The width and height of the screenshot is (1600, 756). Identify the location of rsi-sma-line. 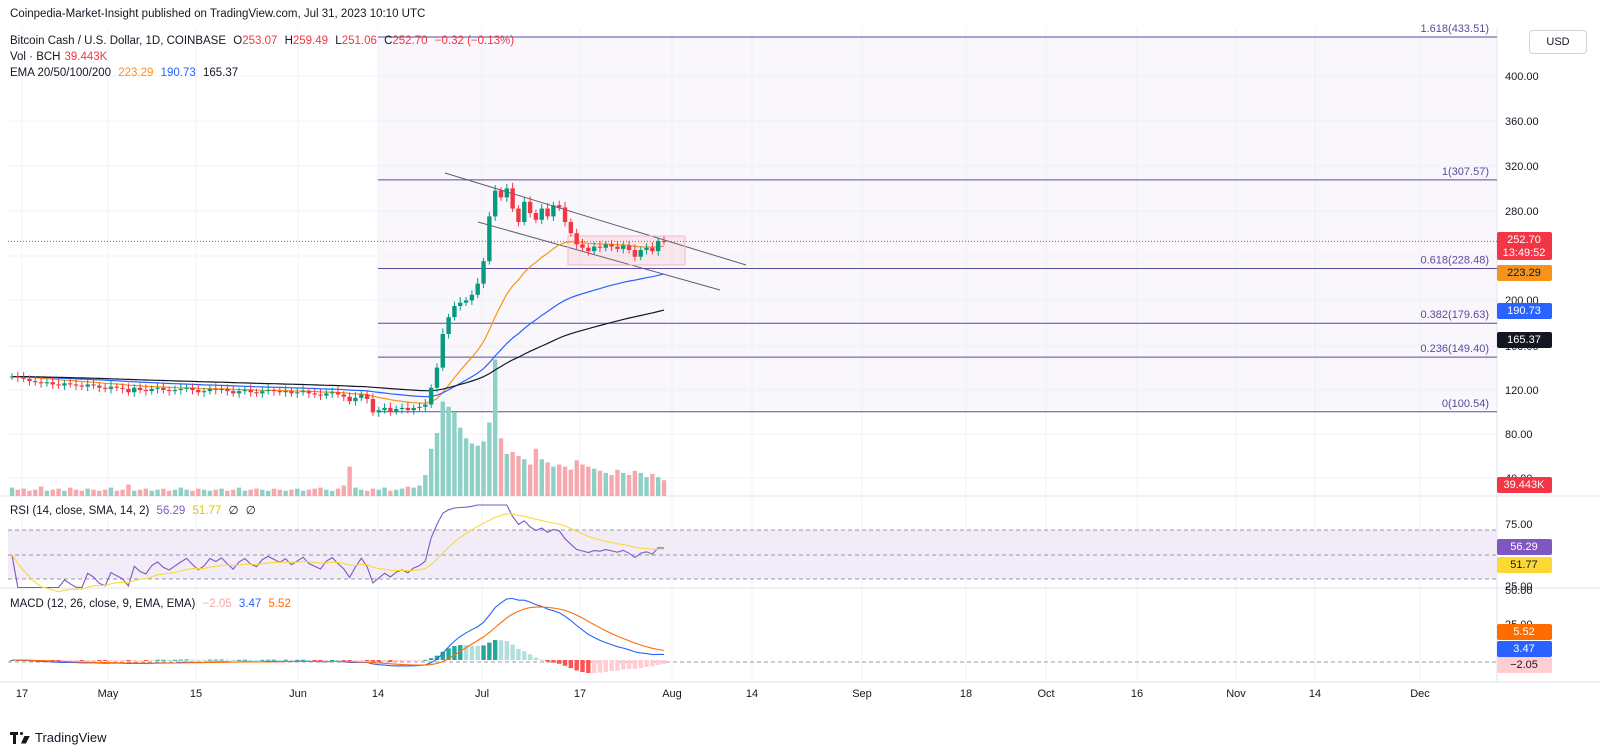
(338, 553).